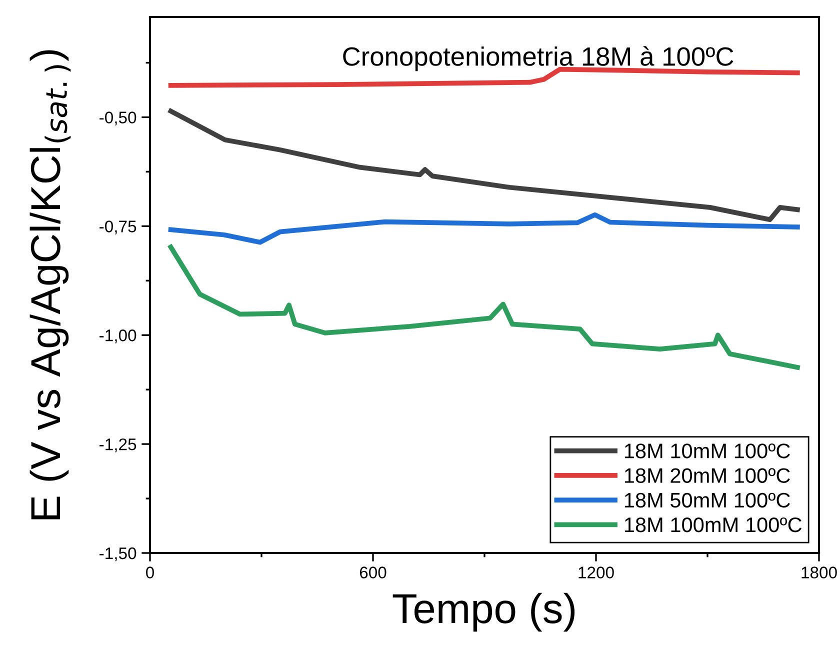 The width and height of the screenshot is (840, 646). Describe the element at coordinates (118, 119) in the screenshot. I see `y-tick-label: -0,50` at that location.